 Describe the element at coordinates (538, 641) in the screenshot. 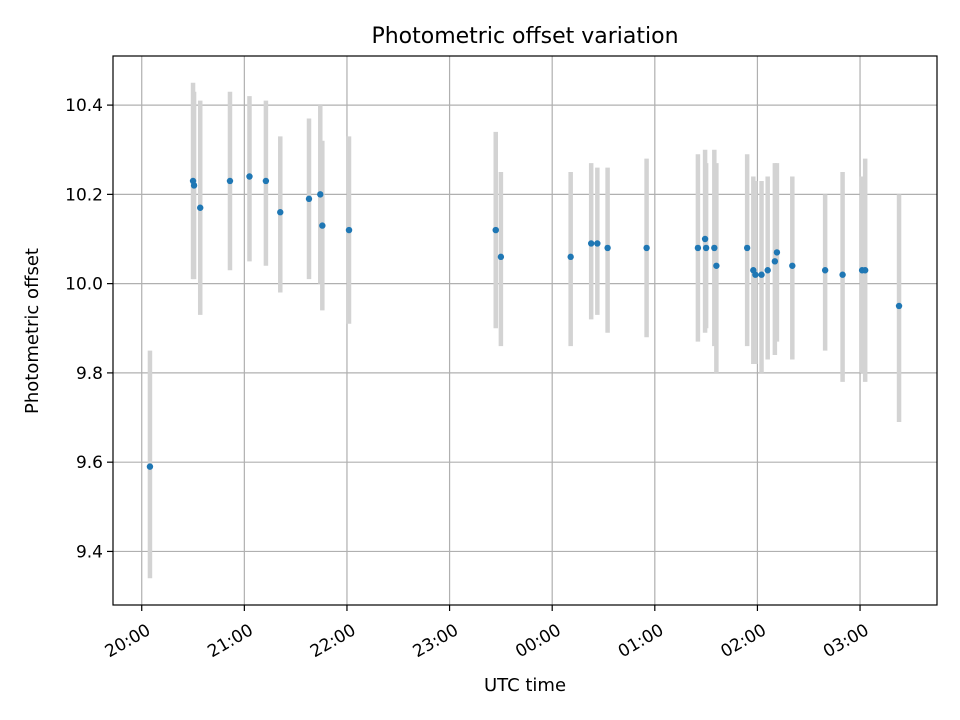

I see `x-tick-label: 00:00` at that location.